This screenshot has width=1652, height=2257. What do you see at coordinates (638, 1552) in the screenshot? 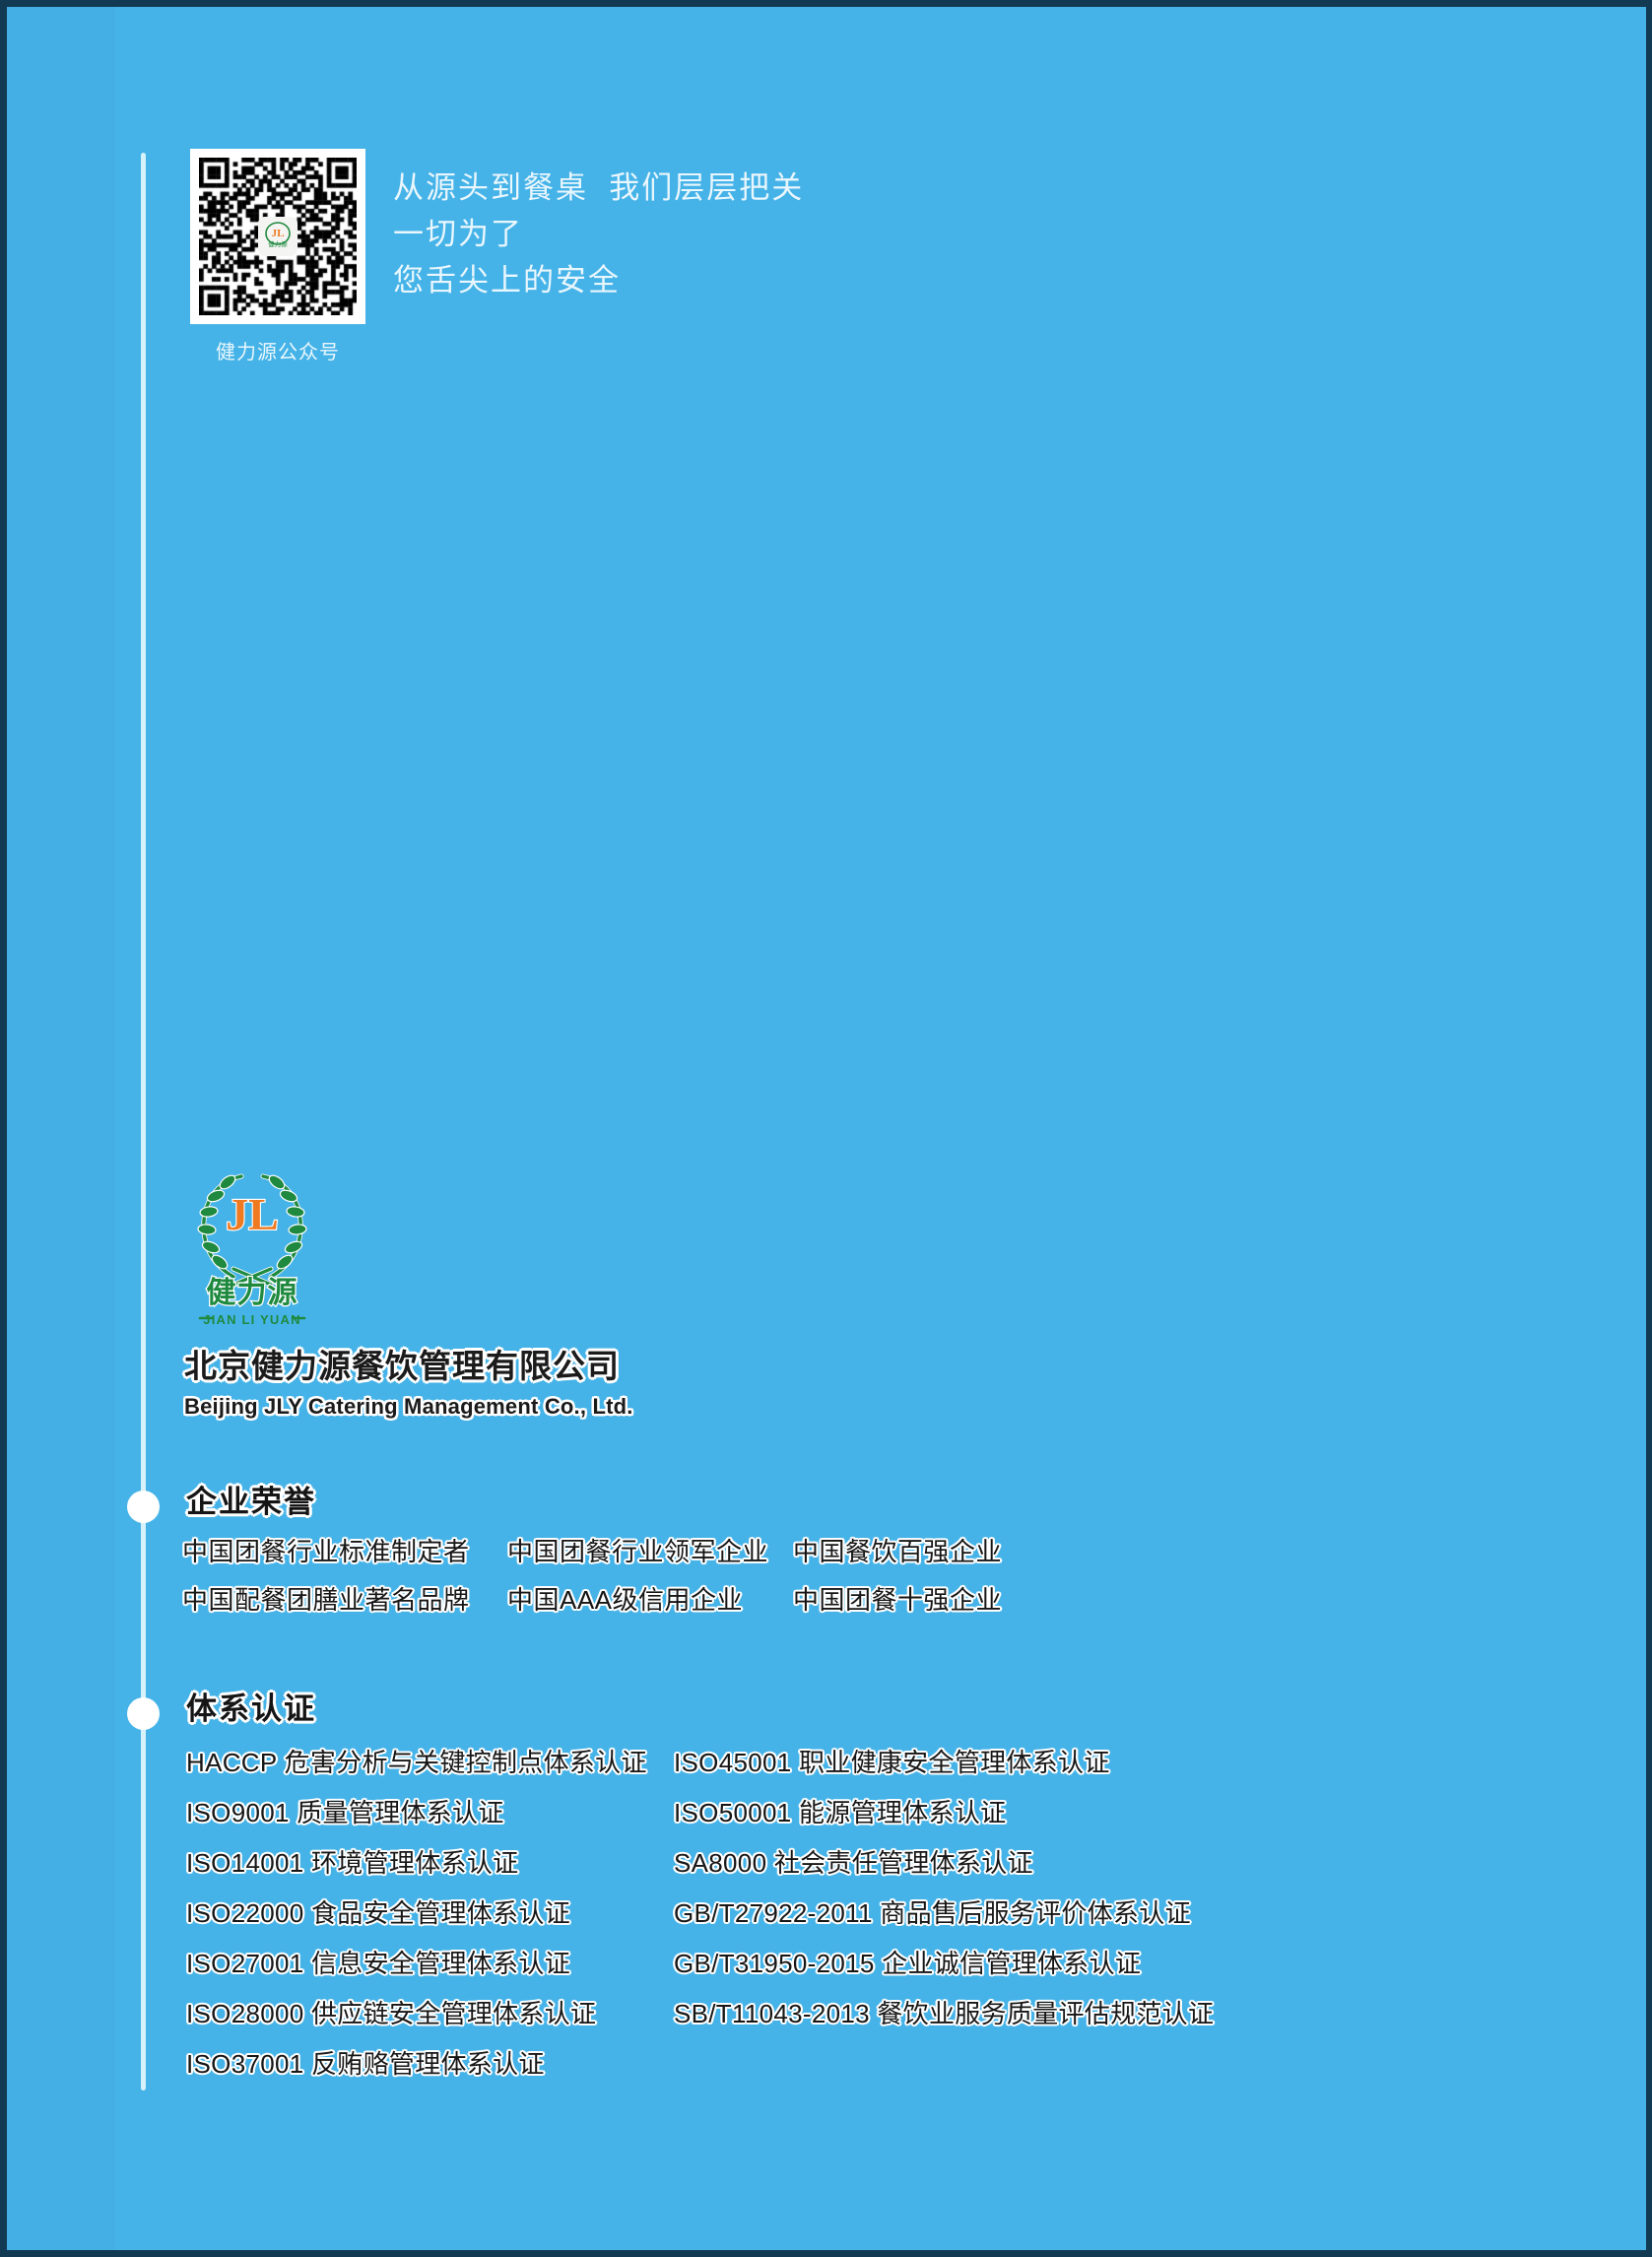
I see `honor-item: 中国团餐行业领军企业` at bounding box center [638, 1552].